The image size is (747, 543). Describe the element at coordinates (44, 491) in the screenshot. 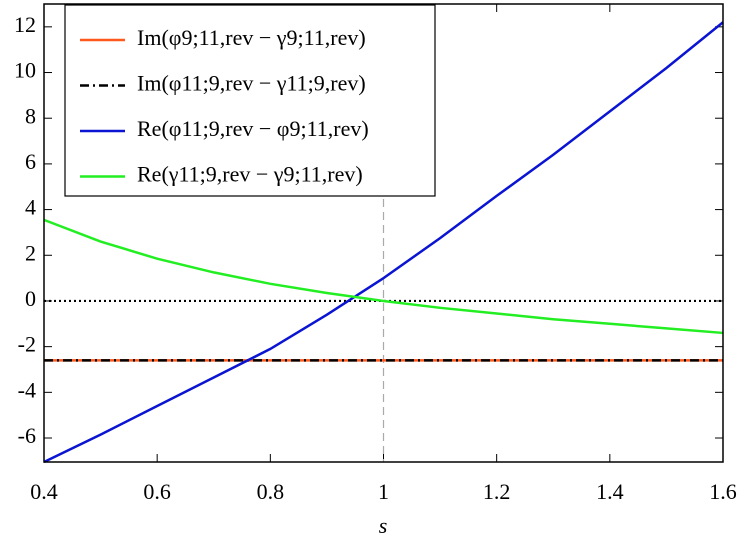

I see `x-tick-label: 0.4` at that location.